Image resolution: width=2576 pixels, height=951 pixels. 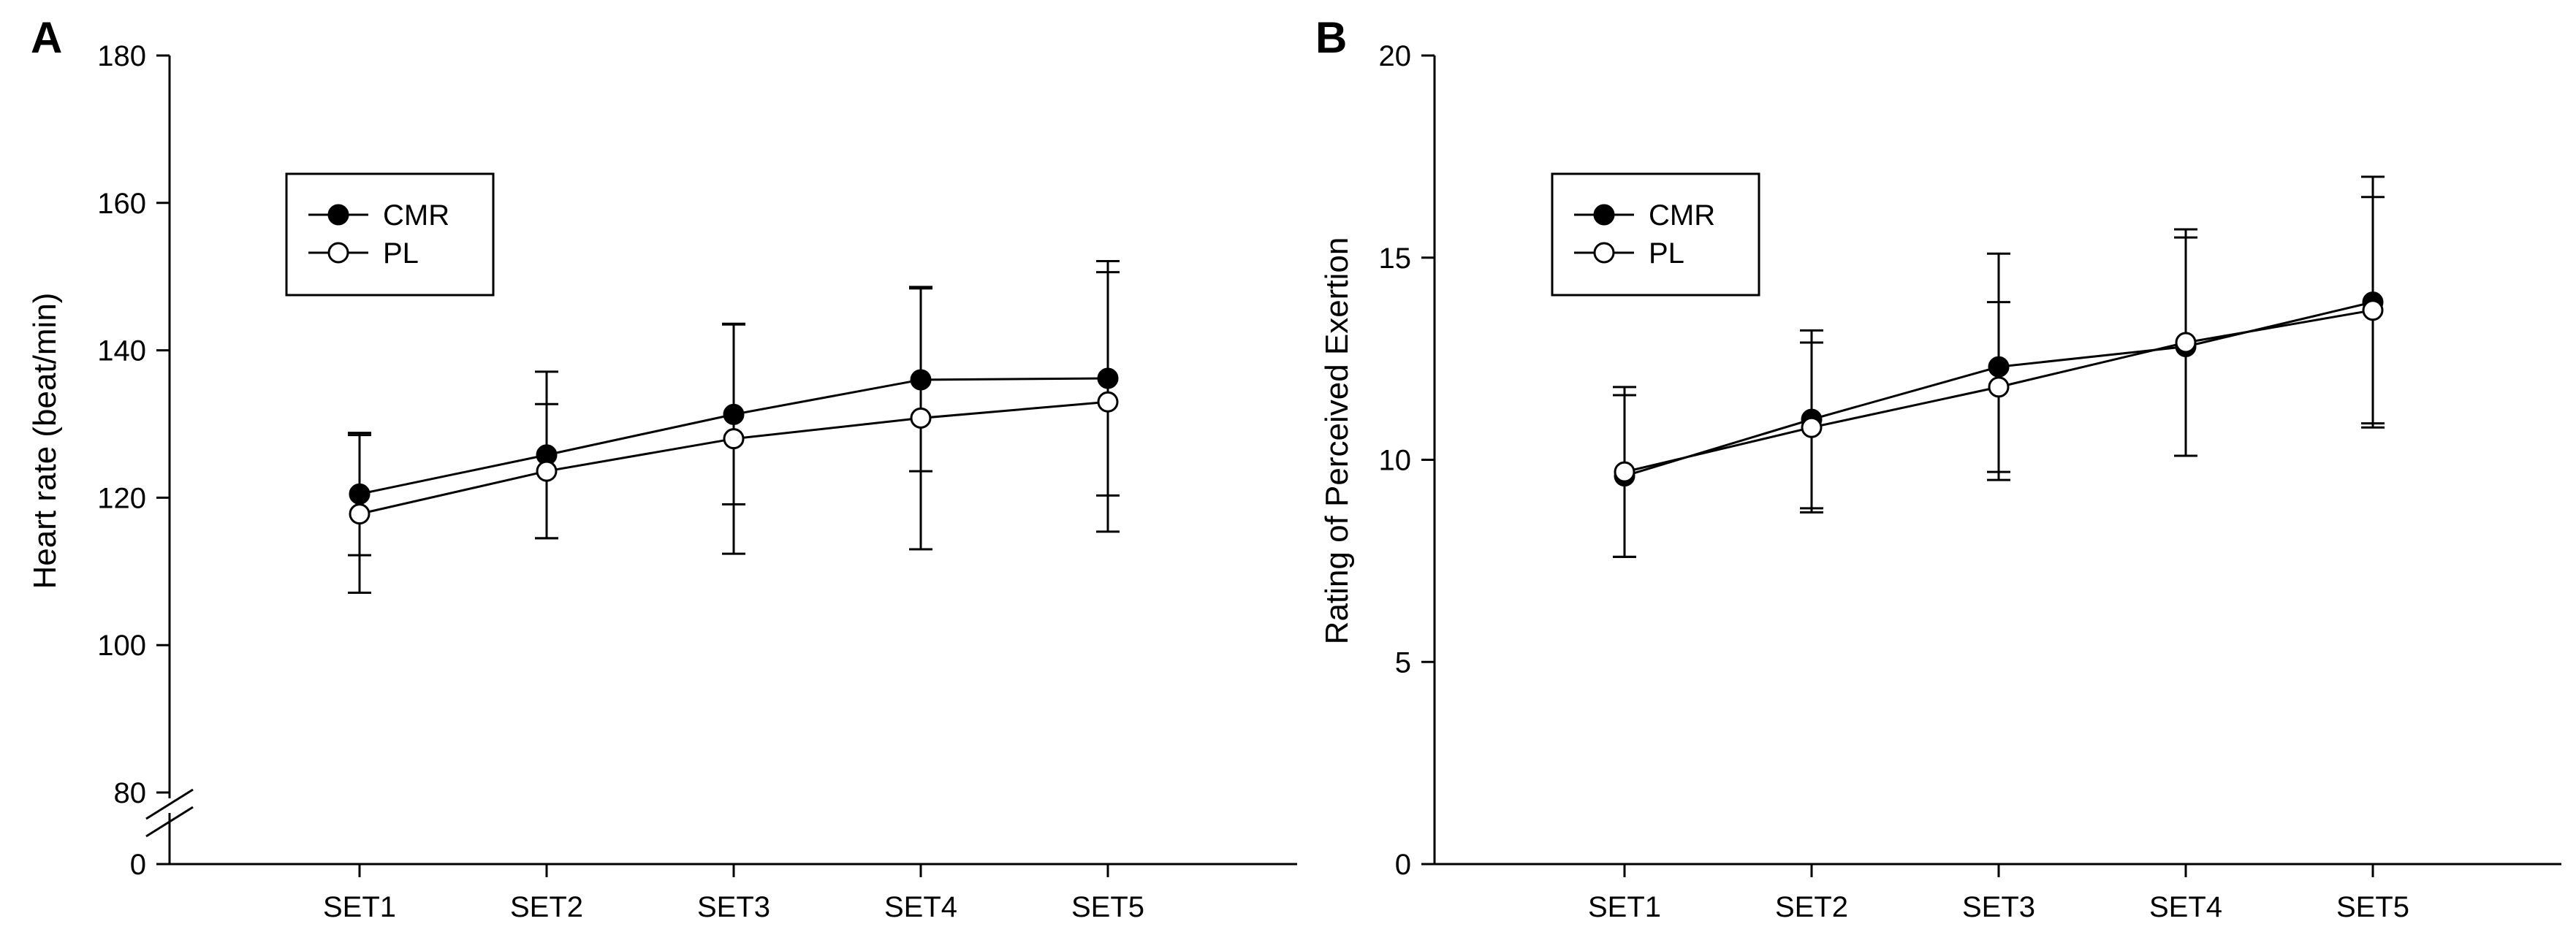 I want to click on panel-a-y-tick-label: 100, so click(x=122, y=646).